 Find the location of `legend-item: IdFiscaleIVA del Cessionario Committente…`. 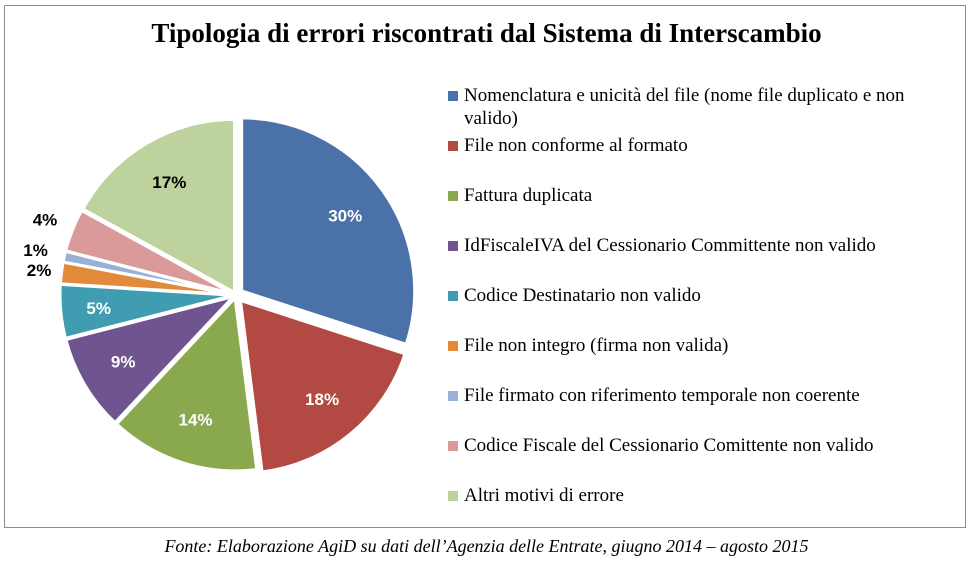

legend-item: IdFiscaleIVA del Cessionario Committente… is located at coordinates (703, 245).